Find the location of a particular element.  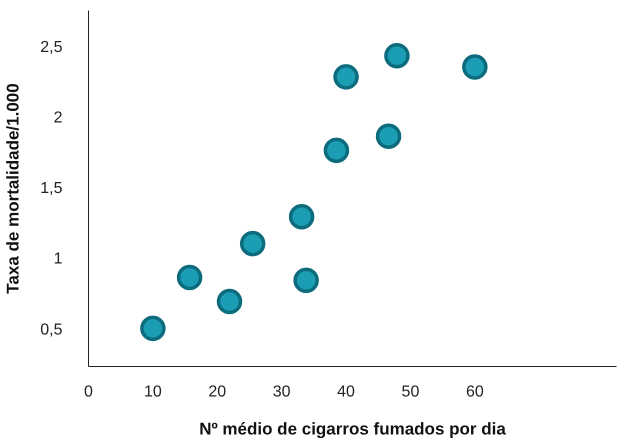

x-tick-label: 40 is located at coordinates (346, 392).